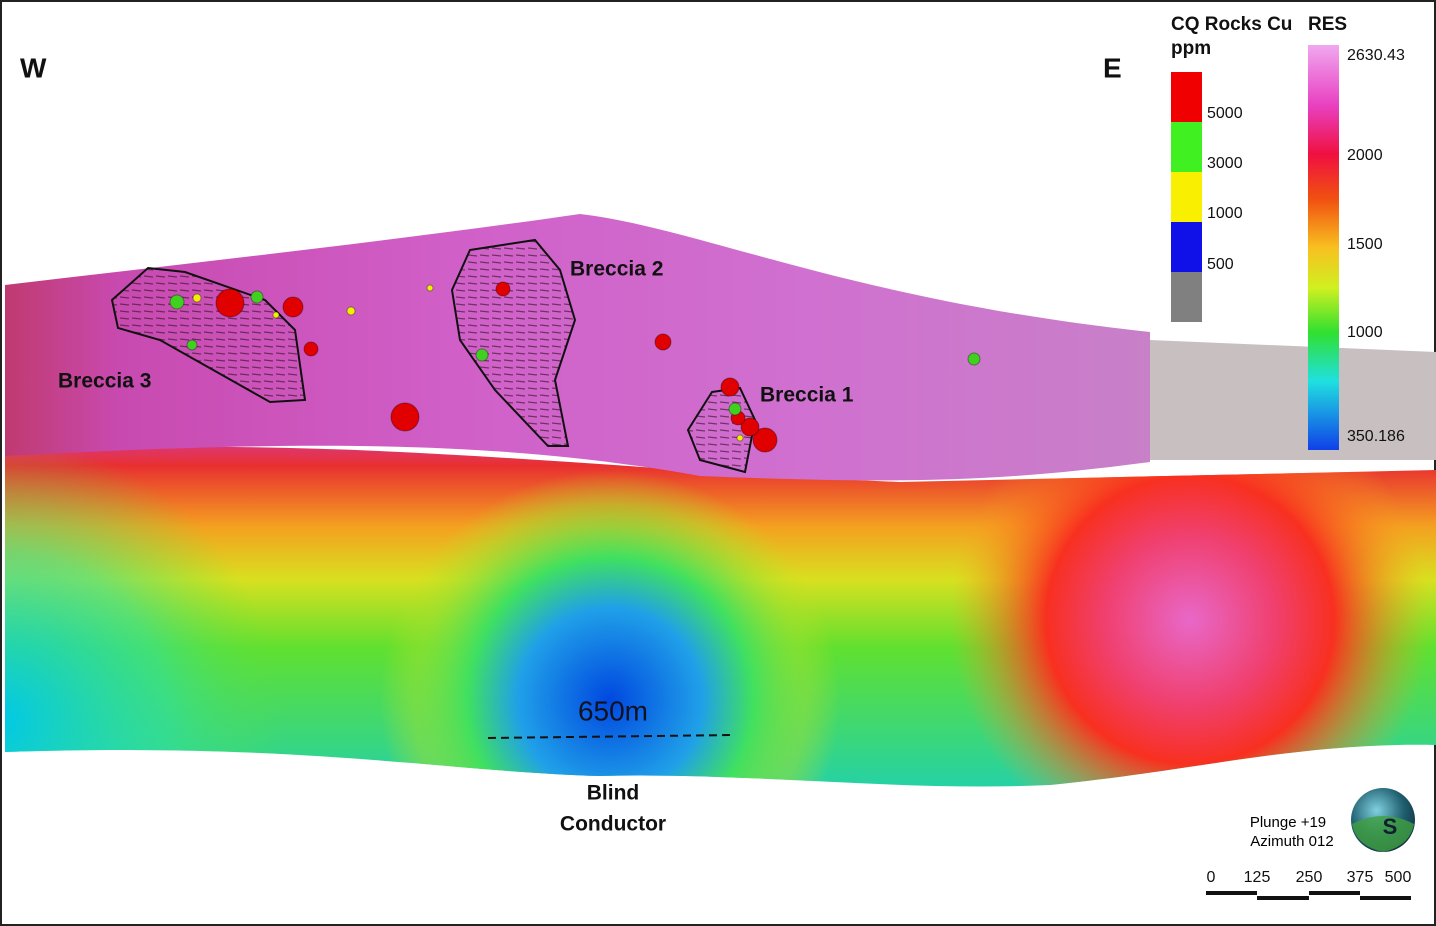  Describe the element at coordinates (1365, 155) in the screenshot. I see `legend-label: 2000` at that location.